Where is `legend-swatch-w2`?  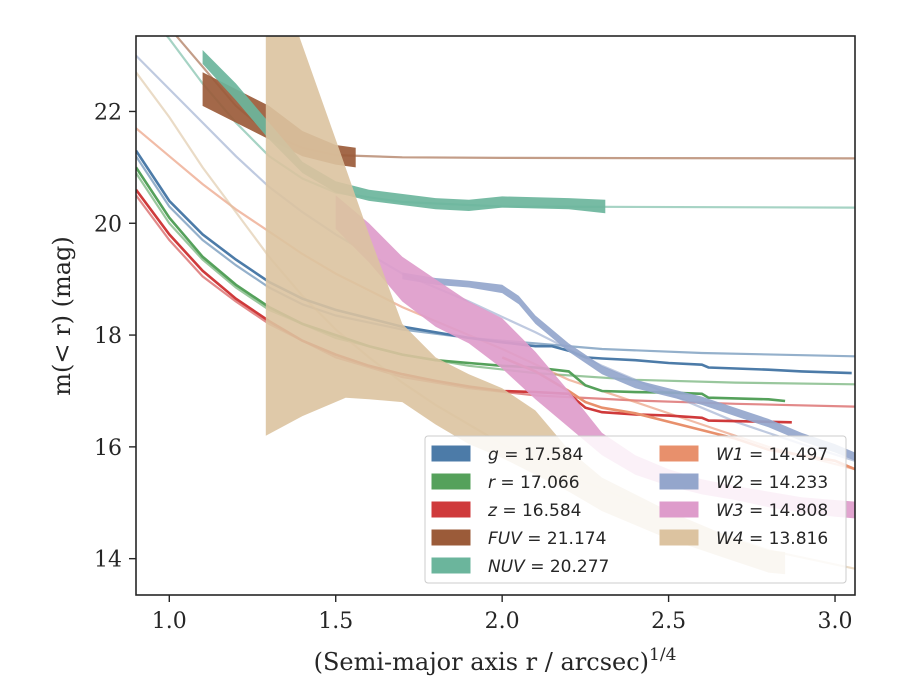
legend-swatch-w2 is located at coordinates (679, 481).